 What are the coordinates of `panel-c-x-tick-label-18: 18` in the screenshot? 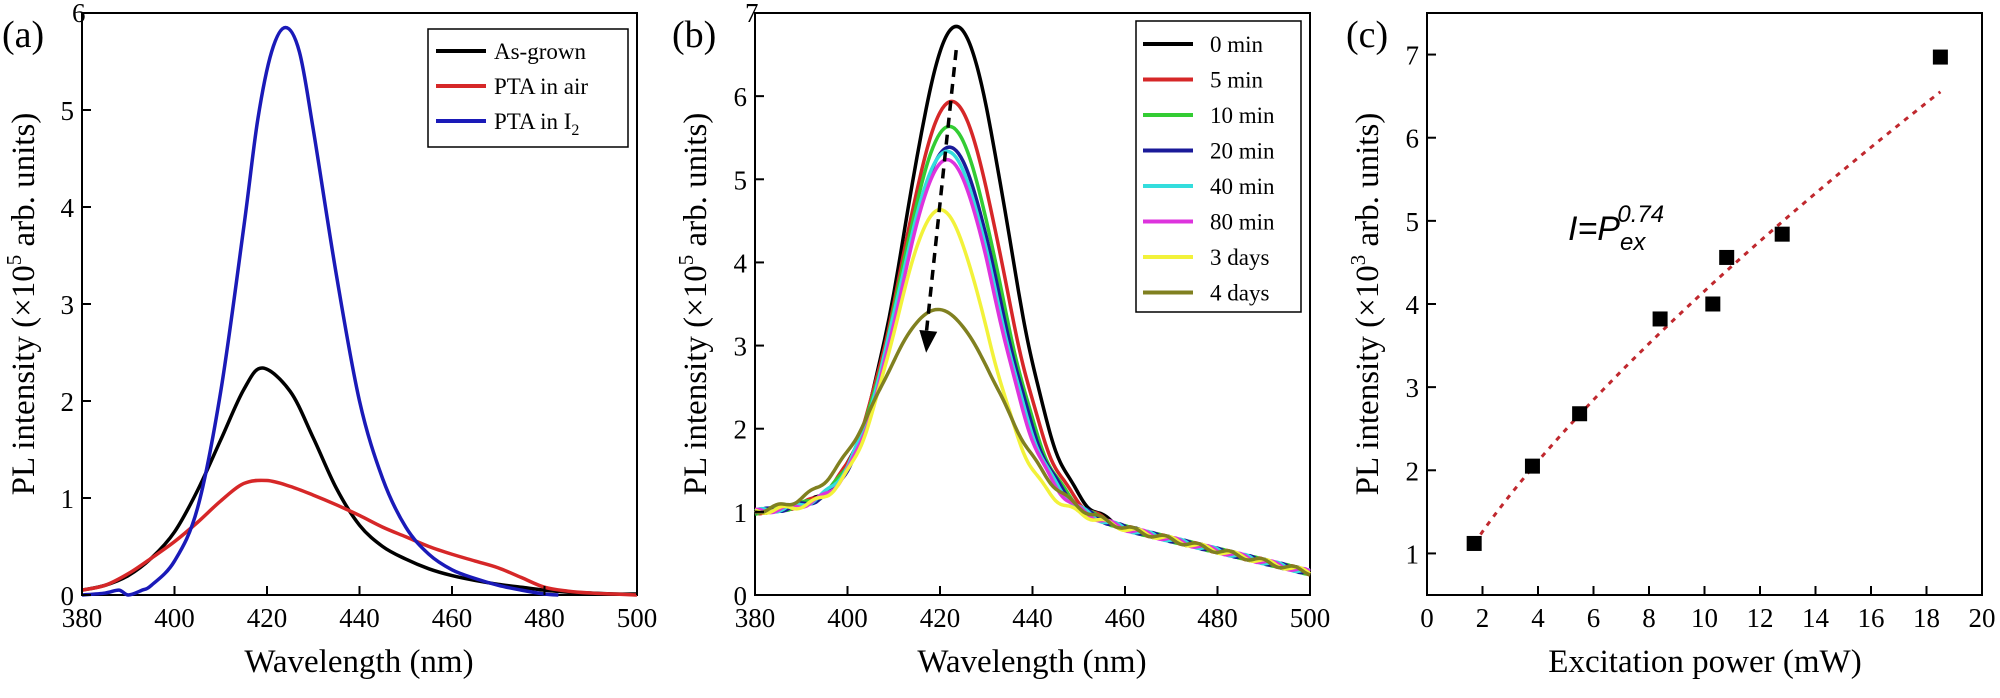 It's located at (1926, 618).